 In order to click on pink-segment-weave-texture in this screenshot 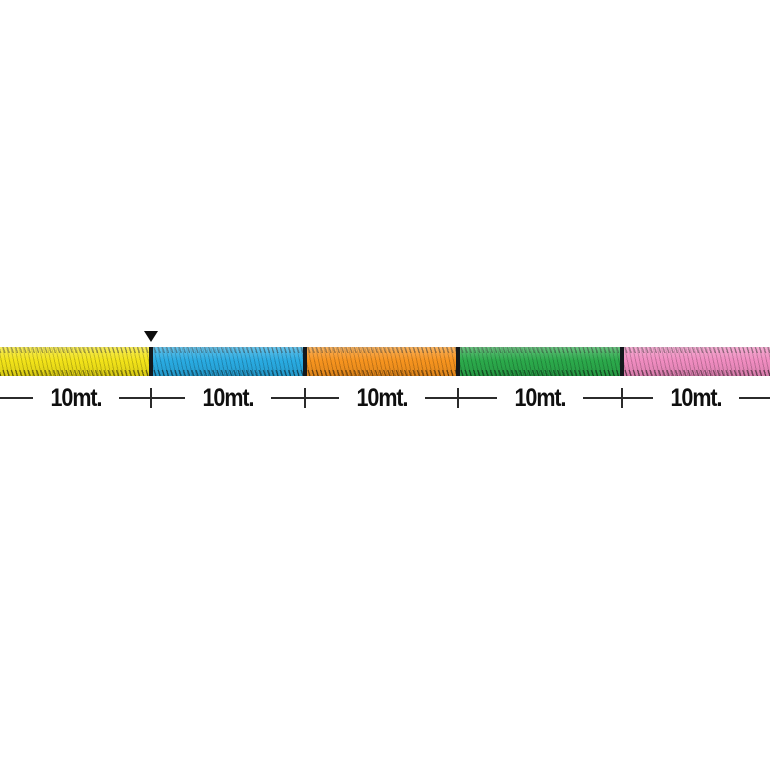, I will do `click(696, 361)`.